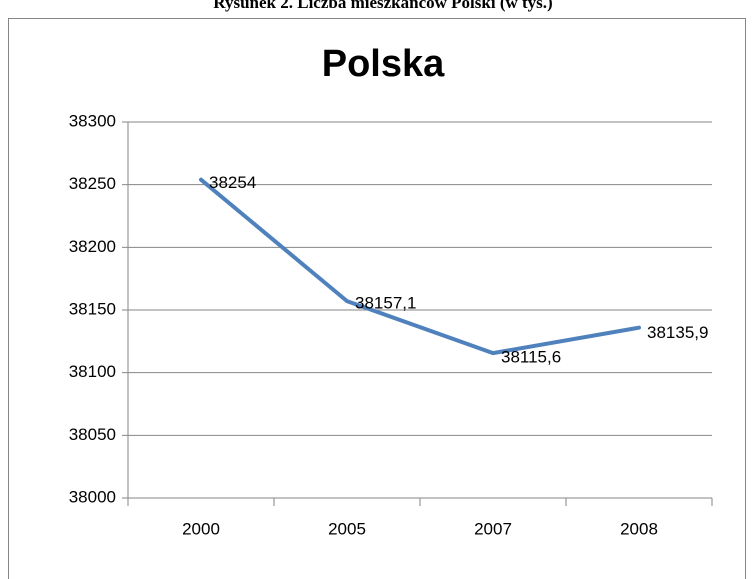 The height and width of the screenshot is (579, 753). What do you see at coordinates (383, 64) in the screenshot?
I see `chart-title: Polska` at bounding box center [383, 64].